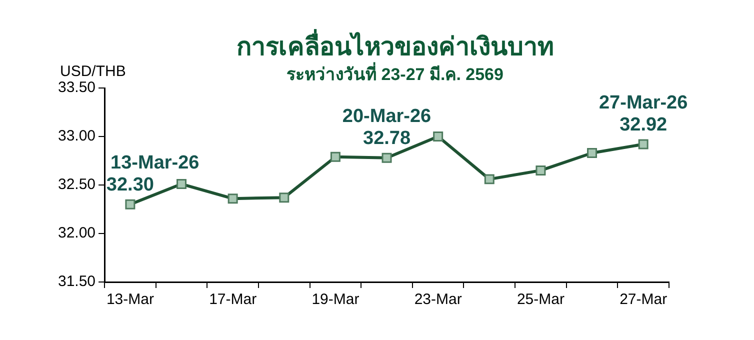 The height and width of the screenshot is (340, 754). What do you see at coordinates (386, 138) in the screenshot?
I see `data-label: 32.78` at bounding box center [386, 138].